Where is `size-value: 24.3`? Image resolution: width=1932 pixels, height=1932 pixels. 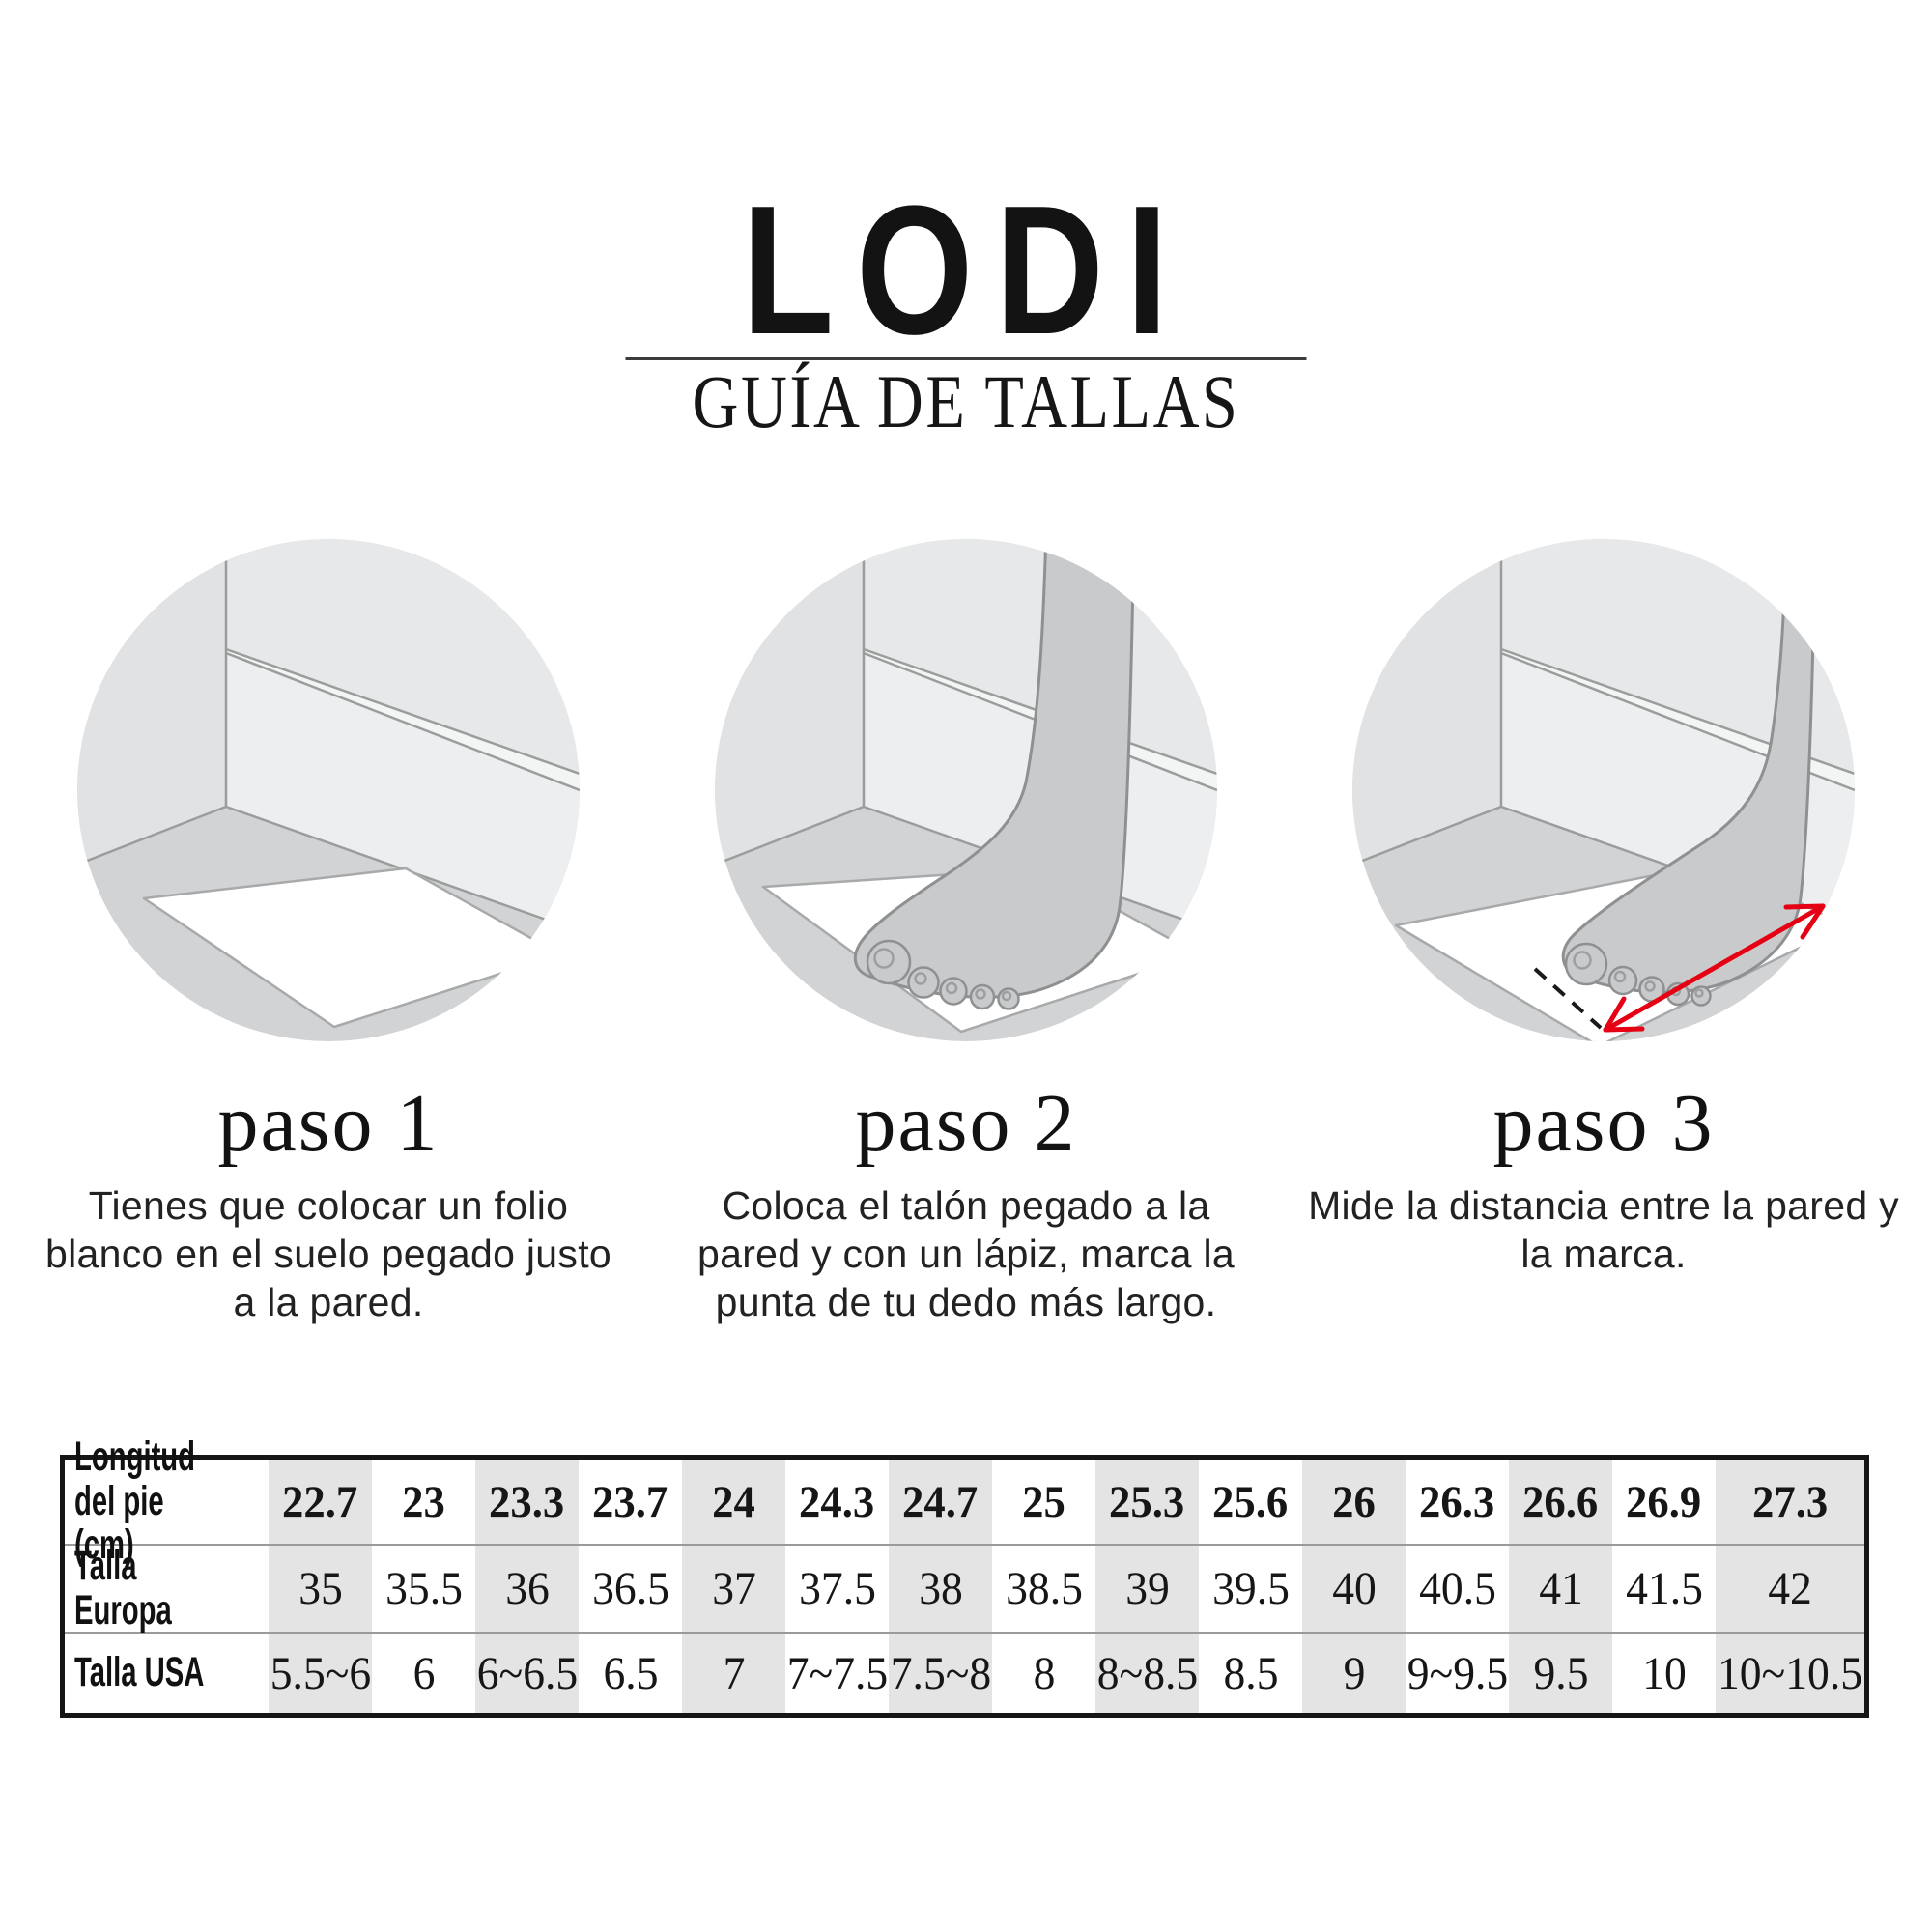
size-value: 24.3 is located at coordinates (837, 1501).